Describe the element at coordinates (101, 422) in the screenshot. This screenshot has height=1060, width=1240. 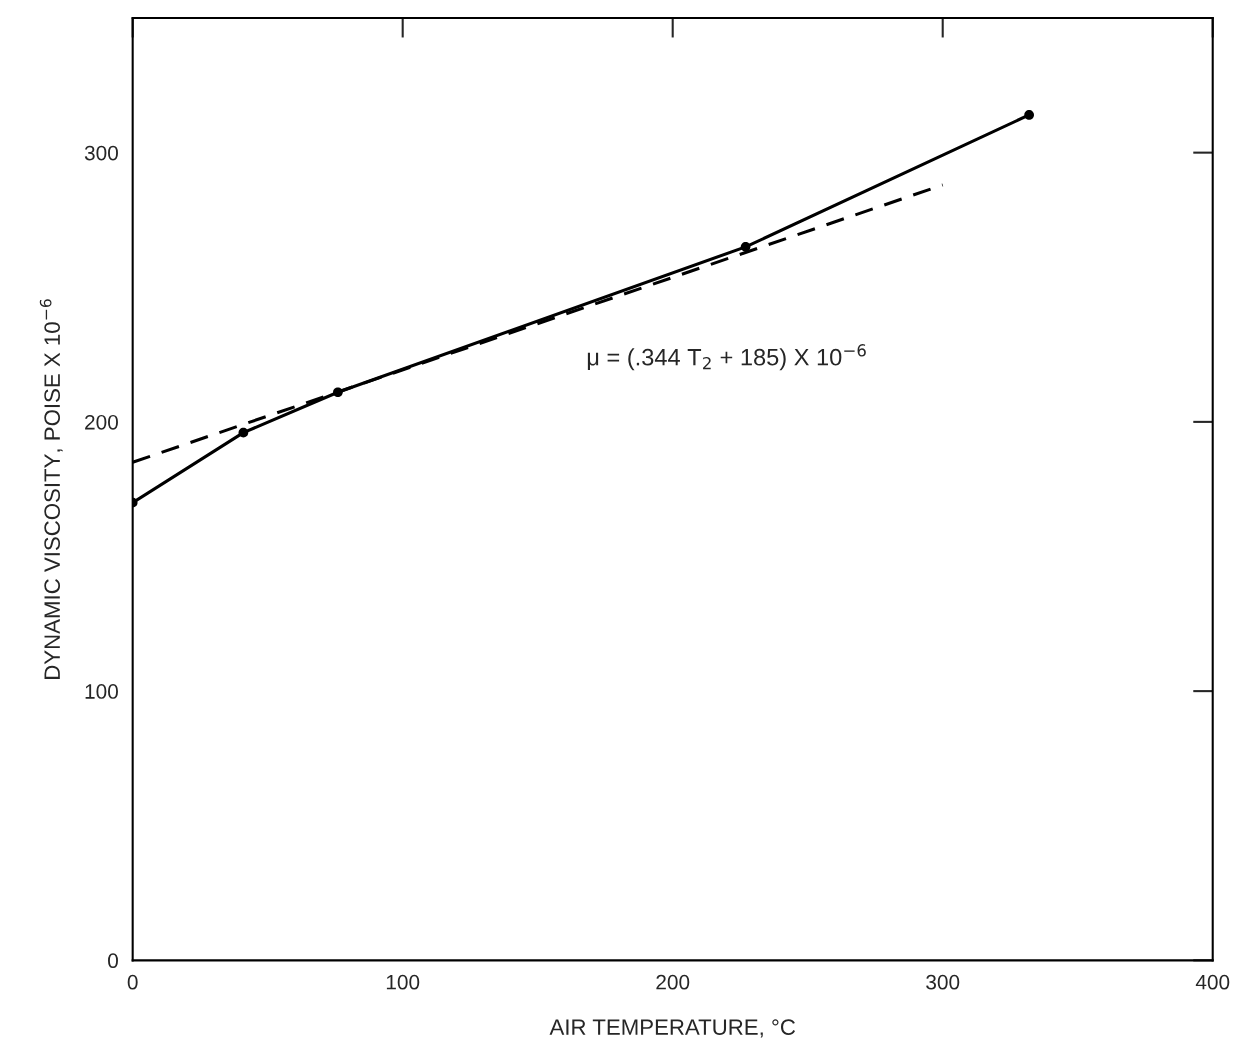
I see `y-tick-label: 200` at that location.